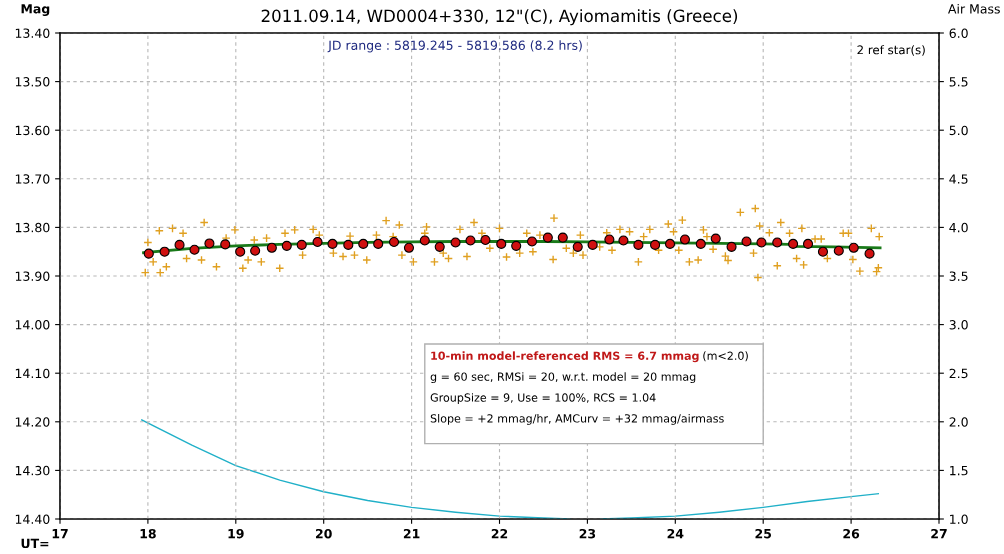 The width and height of the screenshot is (1004, 554). What do you see at coordinates (32, 82) in the screenshot?
I see `y-tick-label: 13.50` at bounding box center [32, 82].